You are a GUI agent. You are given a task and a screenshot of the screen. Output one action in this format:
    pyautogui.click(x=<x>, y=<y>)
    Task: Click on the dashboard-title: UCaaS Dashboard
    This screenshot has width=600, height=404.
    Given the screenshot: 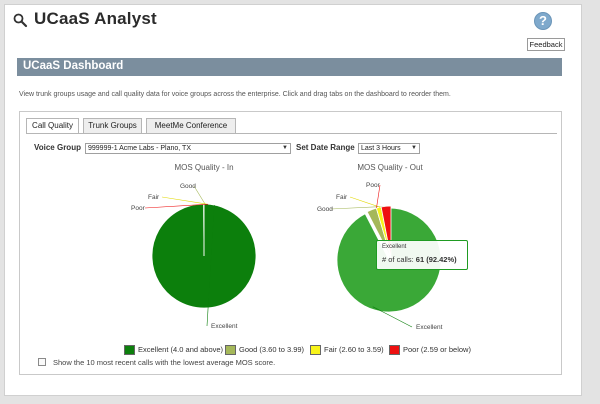 What is the action you would take?
    pyautogui.click(x=73, y=66)
    